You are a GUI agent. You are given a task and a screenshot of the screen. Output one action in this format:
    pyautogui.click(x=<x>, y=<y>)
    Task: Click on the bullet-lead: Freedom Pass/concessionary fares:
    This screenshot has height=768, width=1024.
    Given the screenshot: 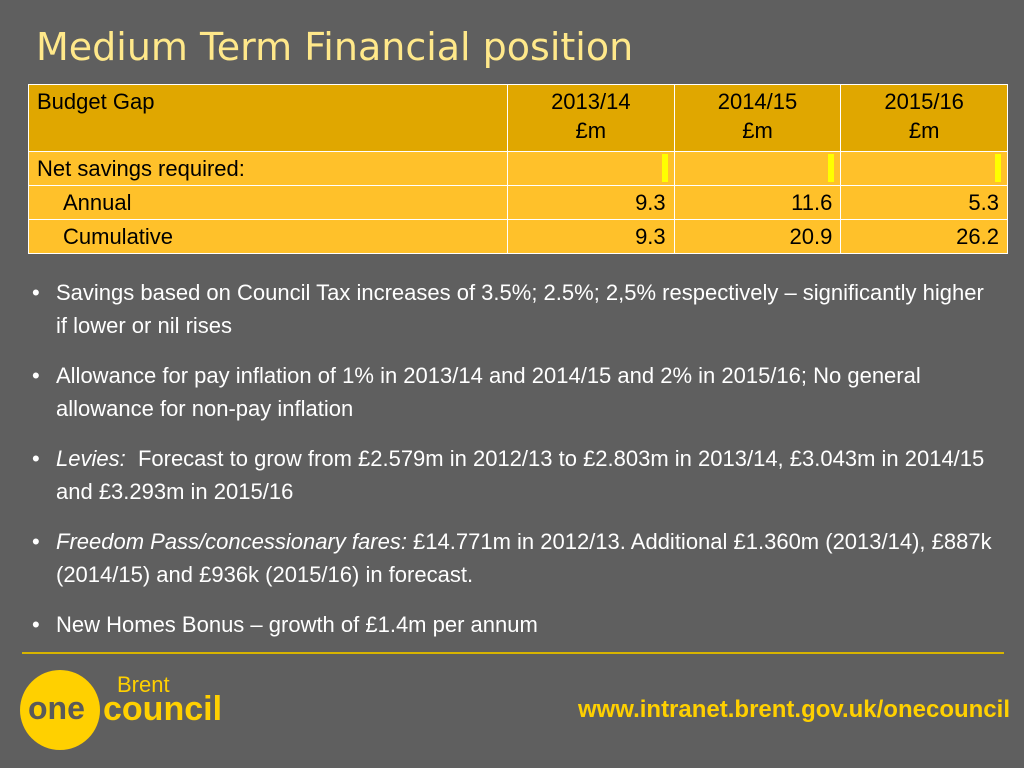 What is the action you would take?
    pyautogui.click(x=231, y=541)
    